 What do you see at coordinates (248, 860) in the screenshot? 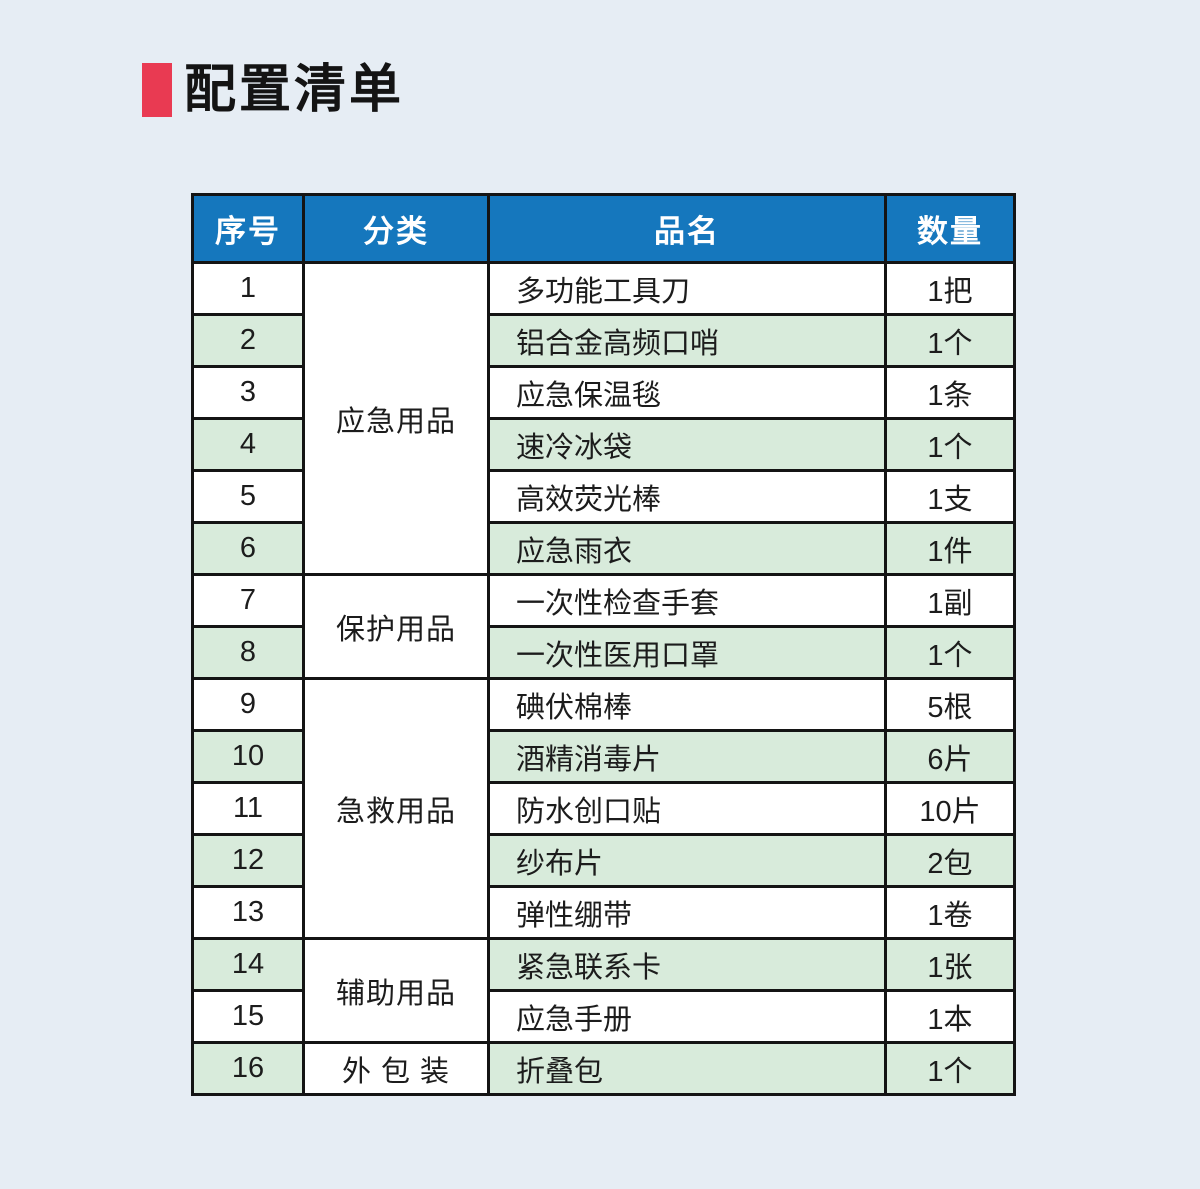
I see `row-number-cell: 12` at bounding box center [248, 860].